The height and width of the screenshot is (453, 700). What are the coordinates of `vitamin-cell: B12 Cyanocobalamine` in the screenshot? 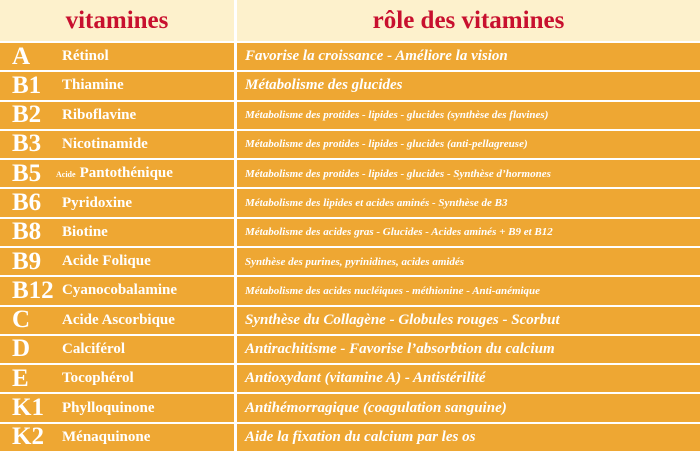 It's located at (117, 291).